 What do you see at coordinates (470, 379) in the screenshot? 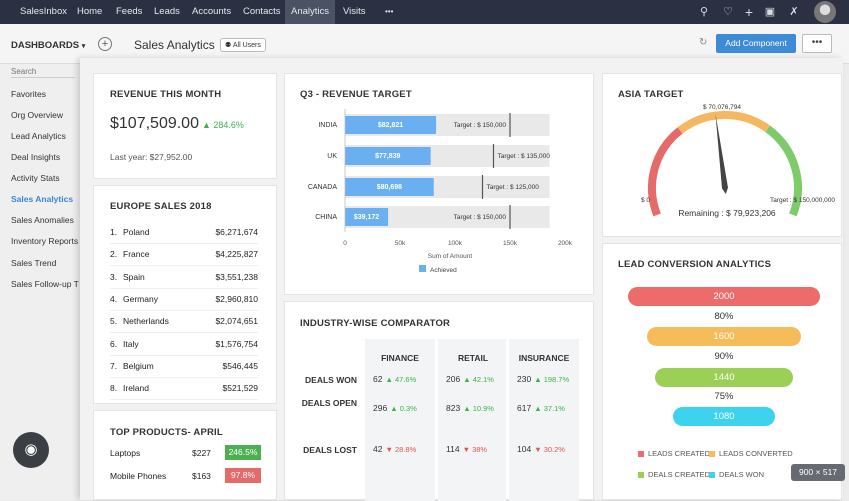
I see `comparator-cell: 206 ▲ 42.1%` at bounding box center [470, 379].